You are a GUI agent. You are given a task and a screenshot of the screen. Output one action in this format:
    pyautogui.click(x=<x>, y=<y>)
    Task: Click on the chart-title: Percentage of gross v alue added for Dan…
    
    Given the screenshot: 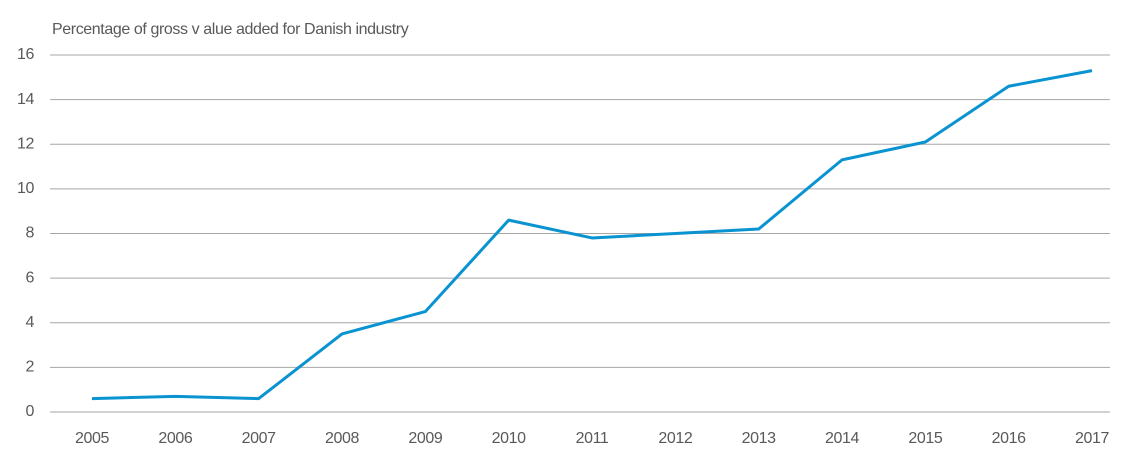 What is the action you would take?
    pyautogui.click(x=230, y=29)
    